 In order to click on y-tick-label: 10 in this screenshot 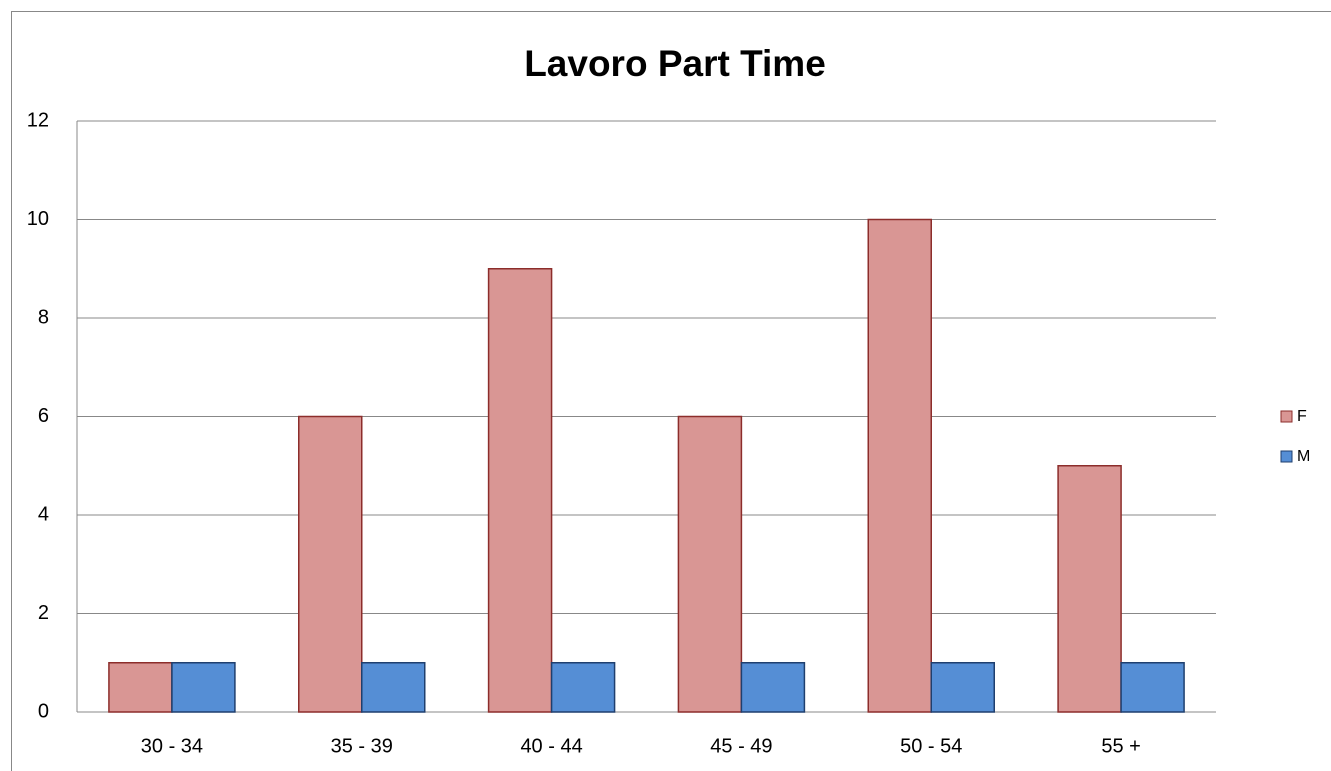, I will do `click(38, 219)`.